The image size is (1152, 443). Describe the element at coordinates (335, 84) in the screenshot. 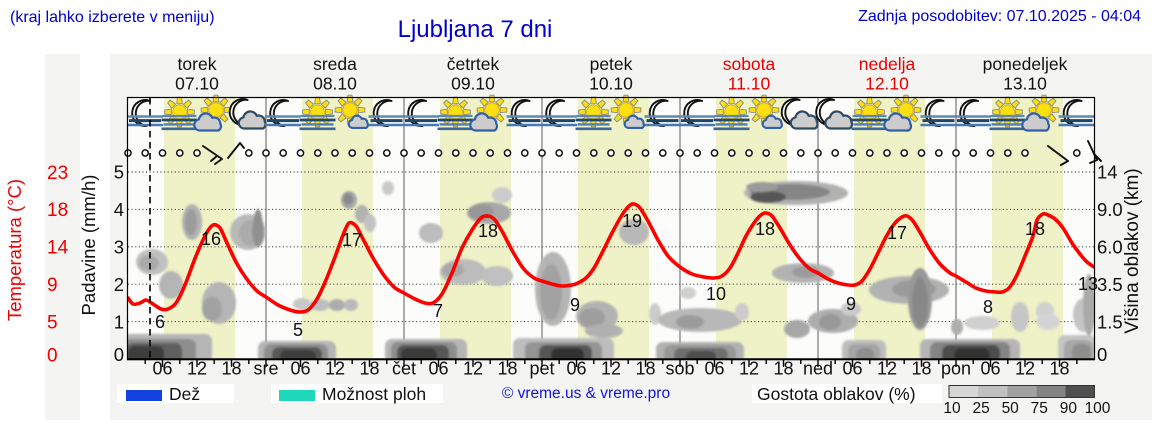

I see `svg-text: 08.10` at that location.